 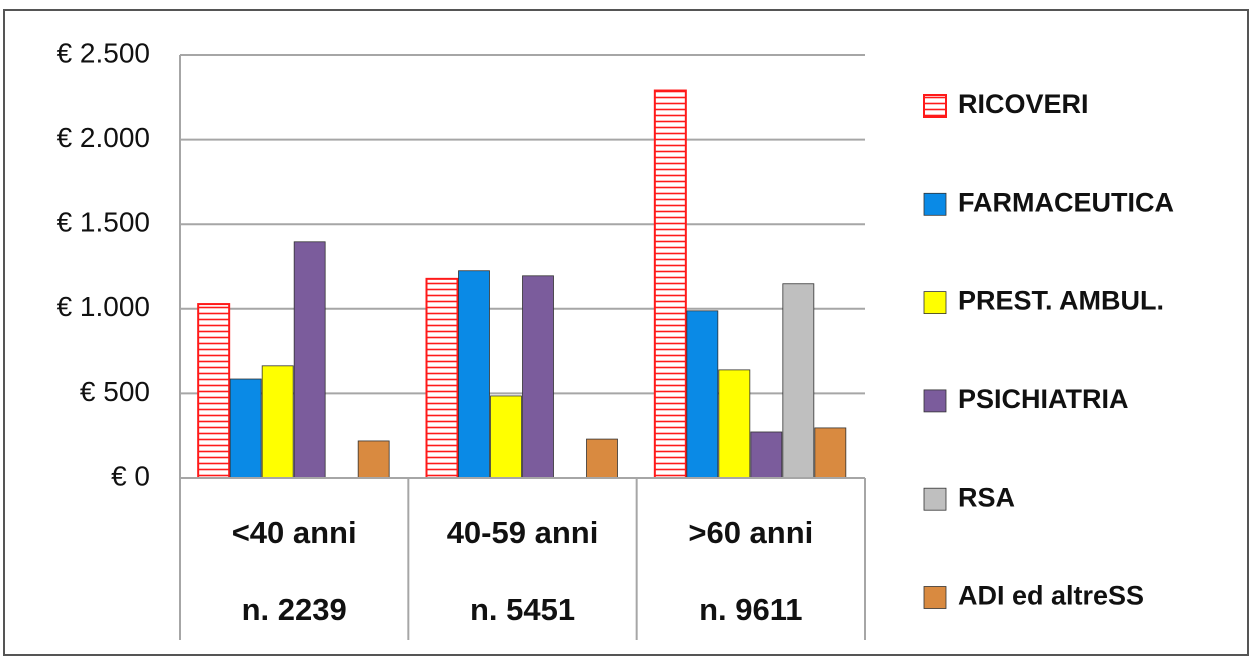 What do you see at coordinates (103, 137) in the screenshot?
I see `y-tick-label: € 2.000` at bounding box center [103, 137].